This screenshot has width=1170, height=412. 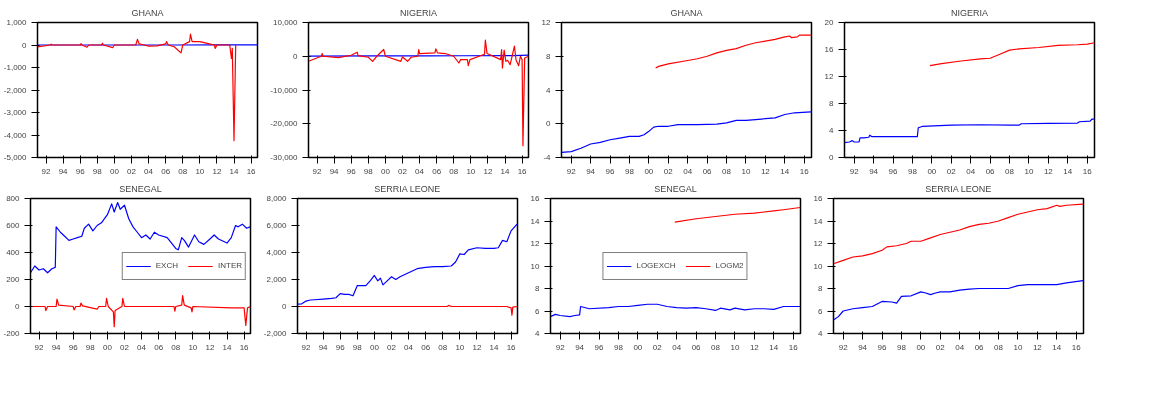 What do you see at coordinates (535, 266) in the screenshot?
I see `y-tick-label: 10` at bounding box center [535, 266].